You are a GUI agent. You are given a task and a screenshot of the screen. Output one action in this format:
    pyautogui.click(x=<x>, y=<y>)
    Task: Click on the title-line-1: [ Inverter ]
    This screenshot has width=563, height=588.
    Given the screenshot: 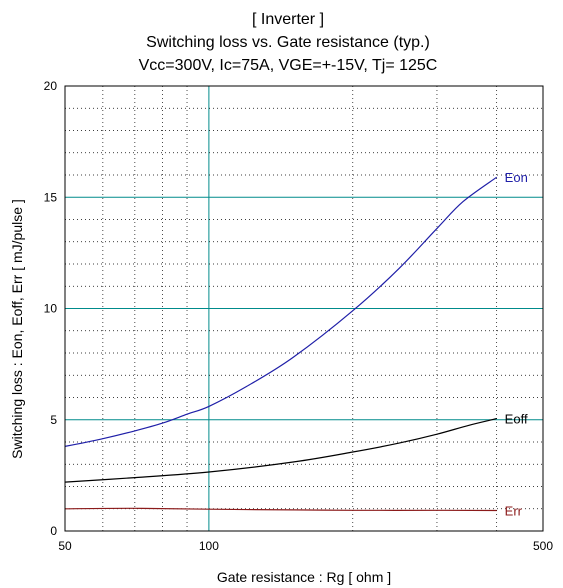 What is the action you would take?
    pyautogui.click(x=288, y=19)
    